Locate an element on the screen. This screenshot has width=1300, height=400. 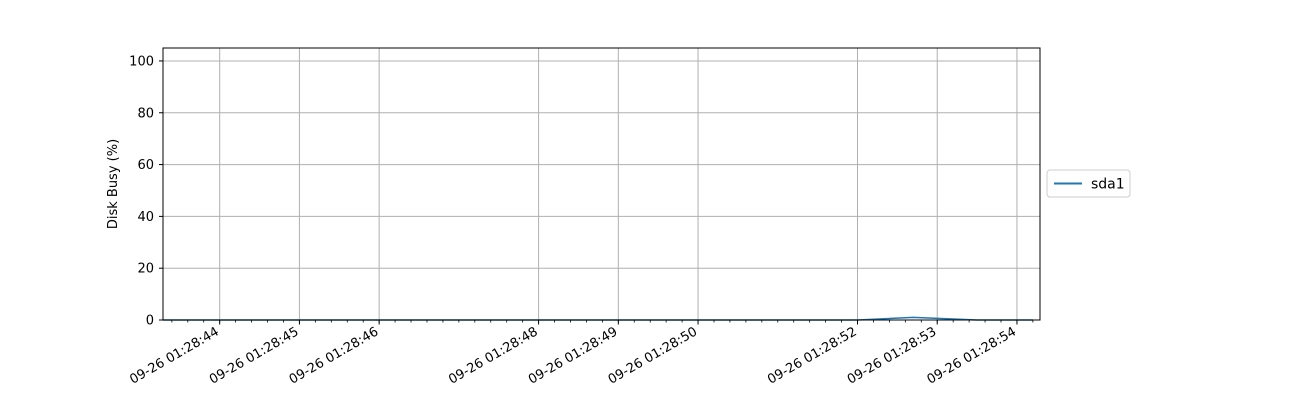
x-tick-label: 09-26 01:28:45 is located at coordinates (254, 355).